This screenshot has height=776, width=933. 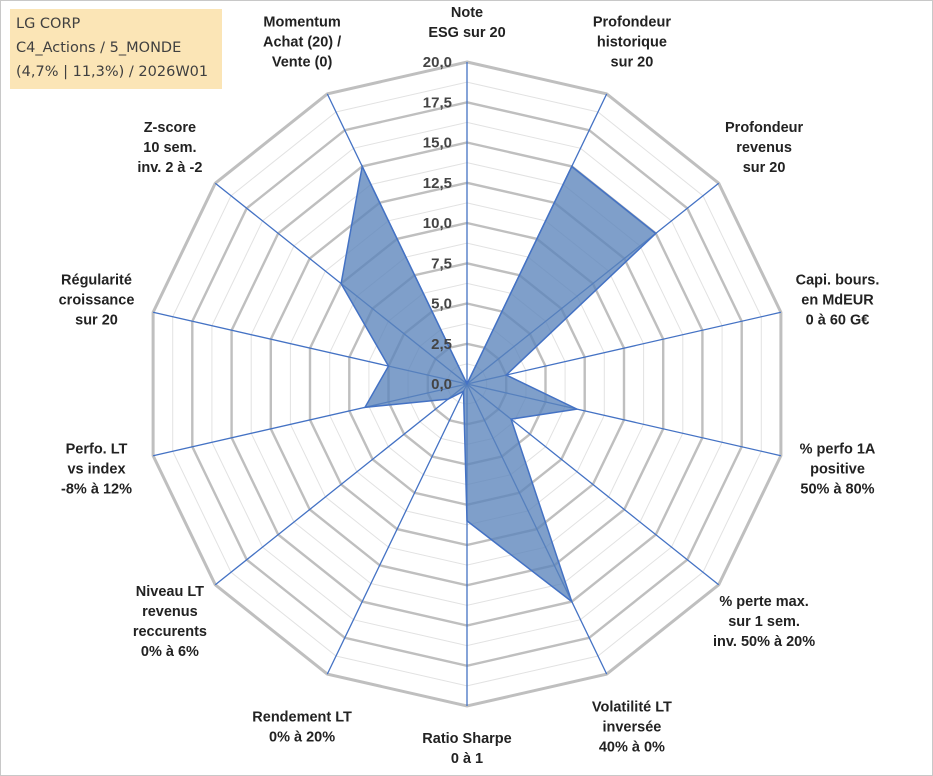 I want to click on axis-label-4: % perfo 1A positive 50% à 80%, so click(x=838, y=470).